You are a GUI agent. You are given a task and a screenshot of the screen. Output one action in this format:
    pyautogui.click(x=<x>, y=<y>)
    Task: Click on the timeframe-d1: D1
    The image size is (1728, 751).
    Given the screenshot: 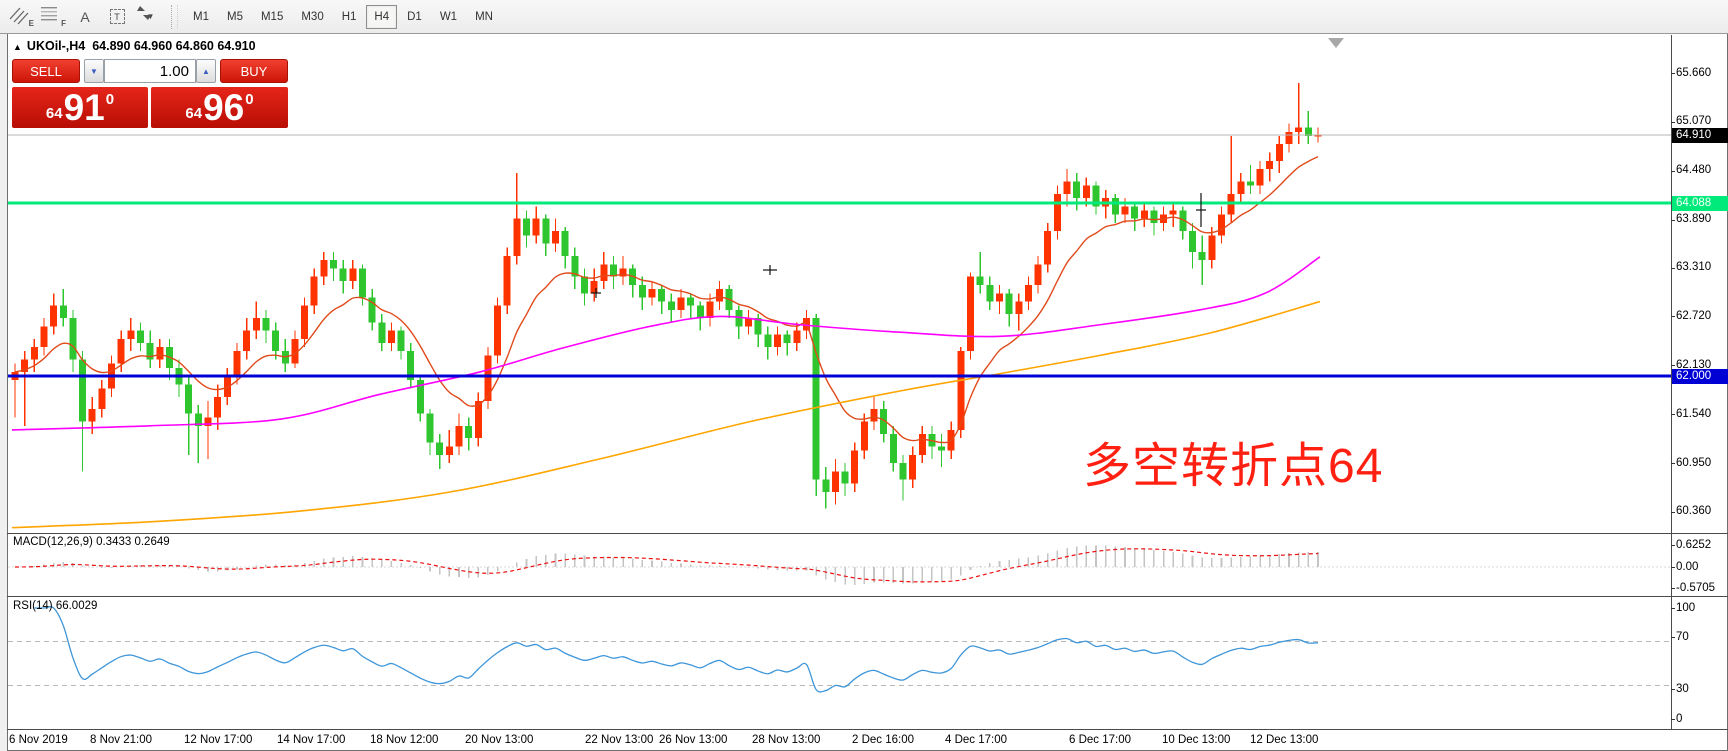 What is the action you would take?
    pyautogui.click(x=414, y=16)
    